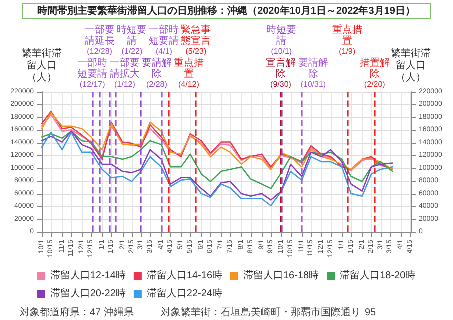  What do you see at coordinates (217, 160) in the screenshot?
I see `line-series` at bounding box center [217, 160].